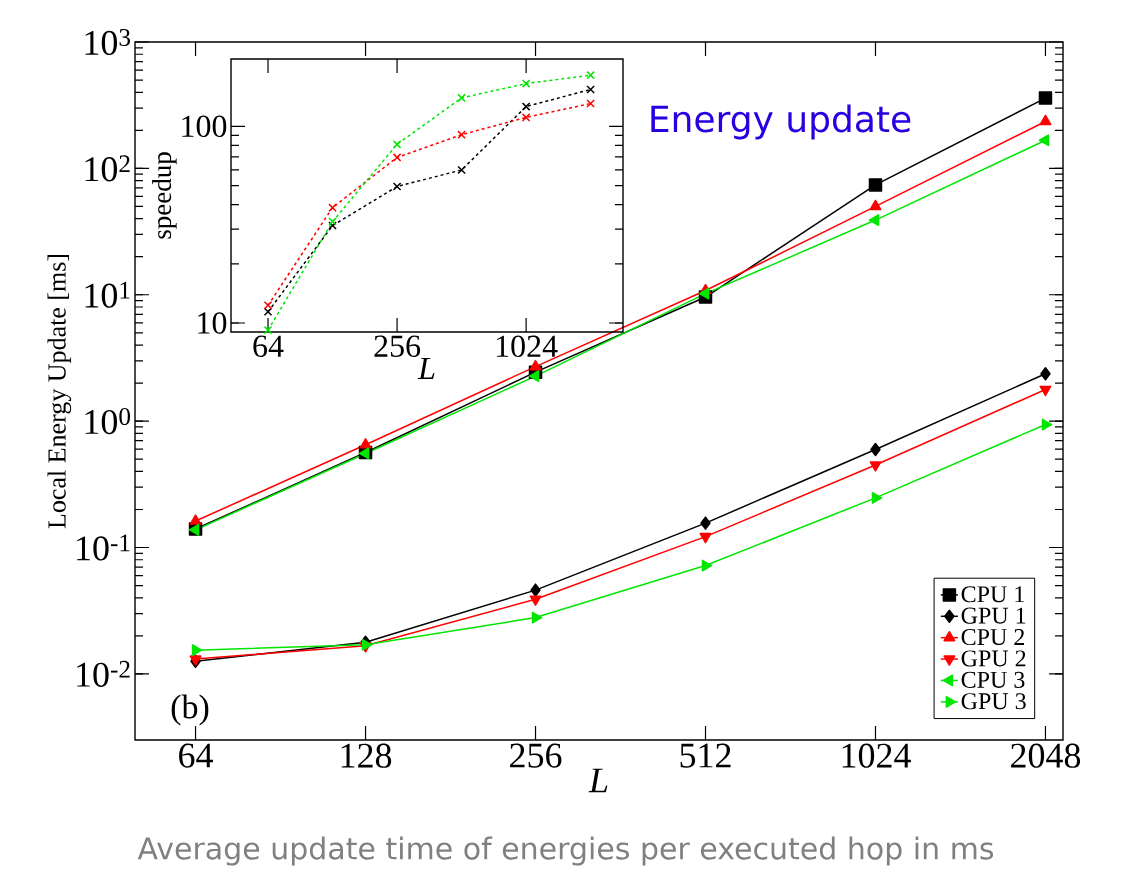  What do you see at coordinates (565, 851) in the screenshot?
I see `text: Average update time of energies per executed hop in ms` at bounding box center [565, 851].